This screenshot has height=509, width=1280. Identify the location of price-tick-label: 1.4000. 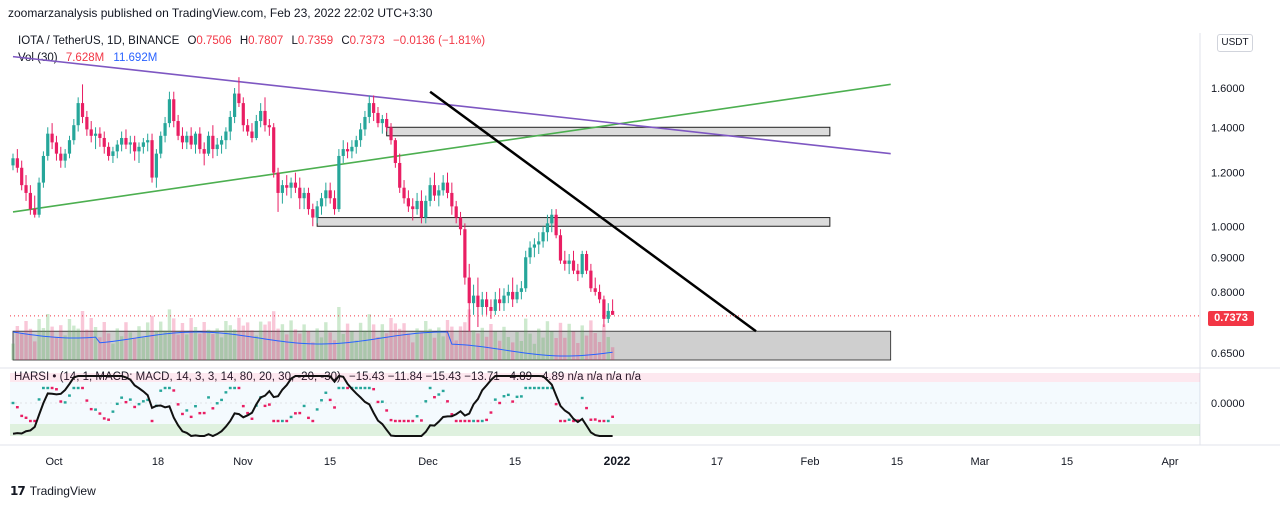
(1228, 128).